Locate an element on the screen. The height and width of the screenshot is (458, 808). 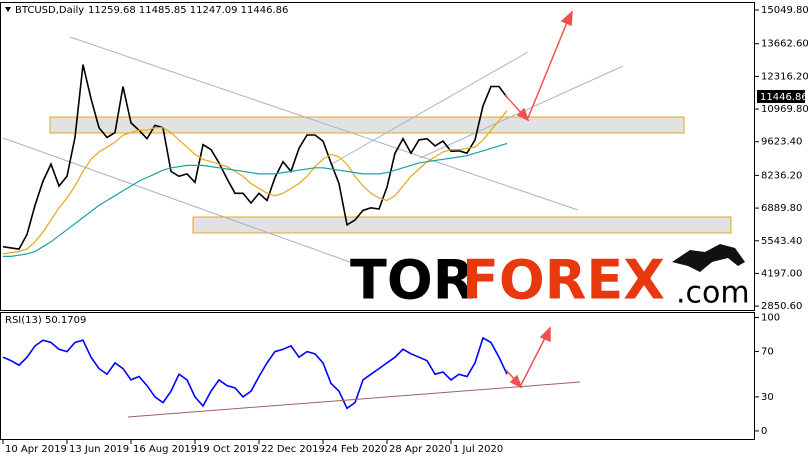
logo: TOR FOREX .com is located at coordinates (550, 278).